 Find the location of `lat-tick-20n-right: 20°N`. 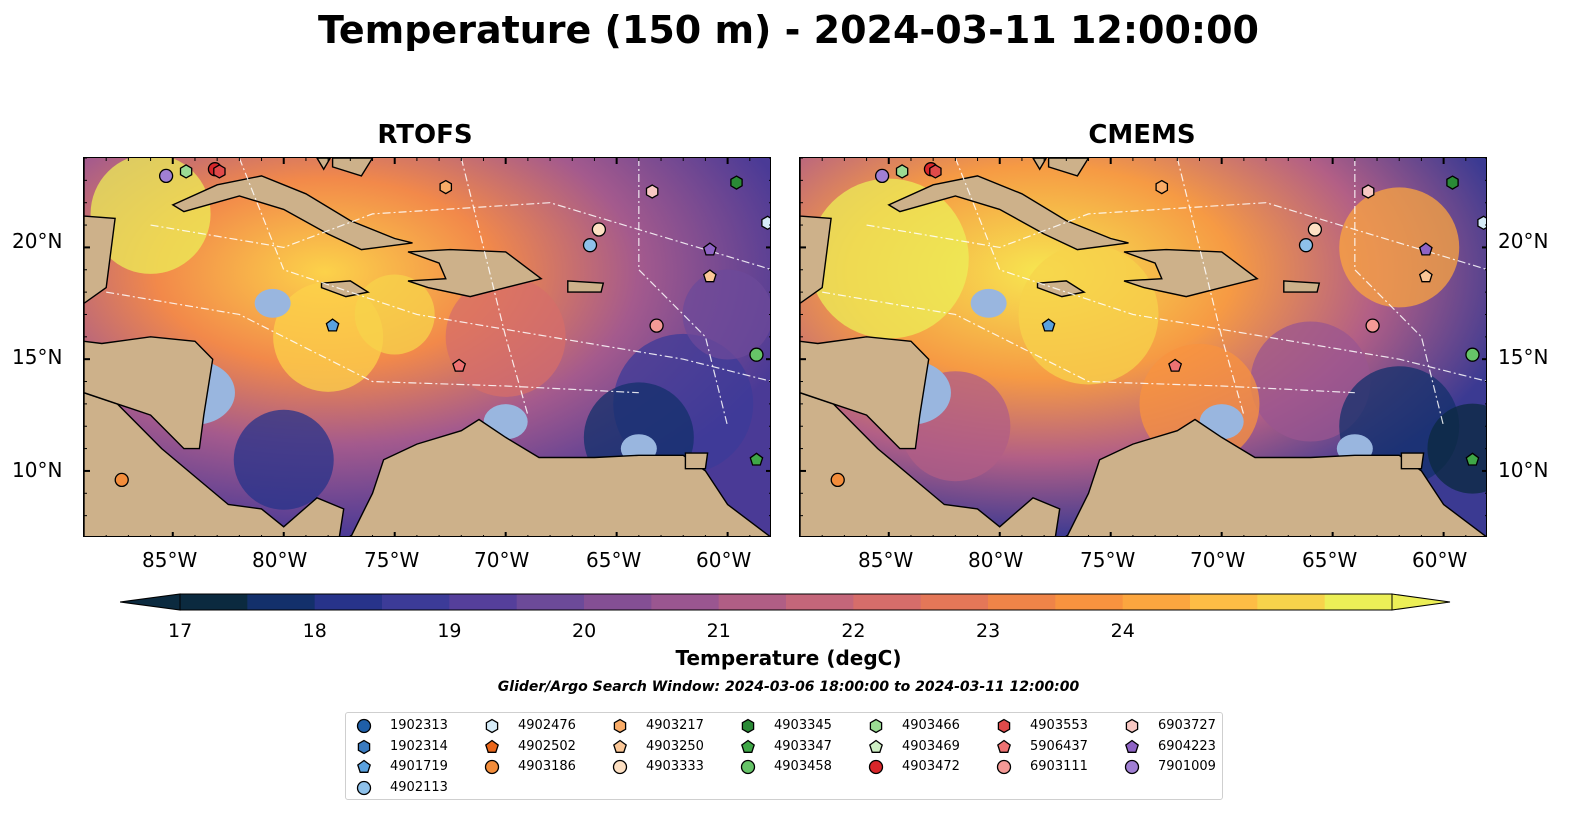

lat-tick-20n-right: 20°N is located at coordinates (1523, 241).